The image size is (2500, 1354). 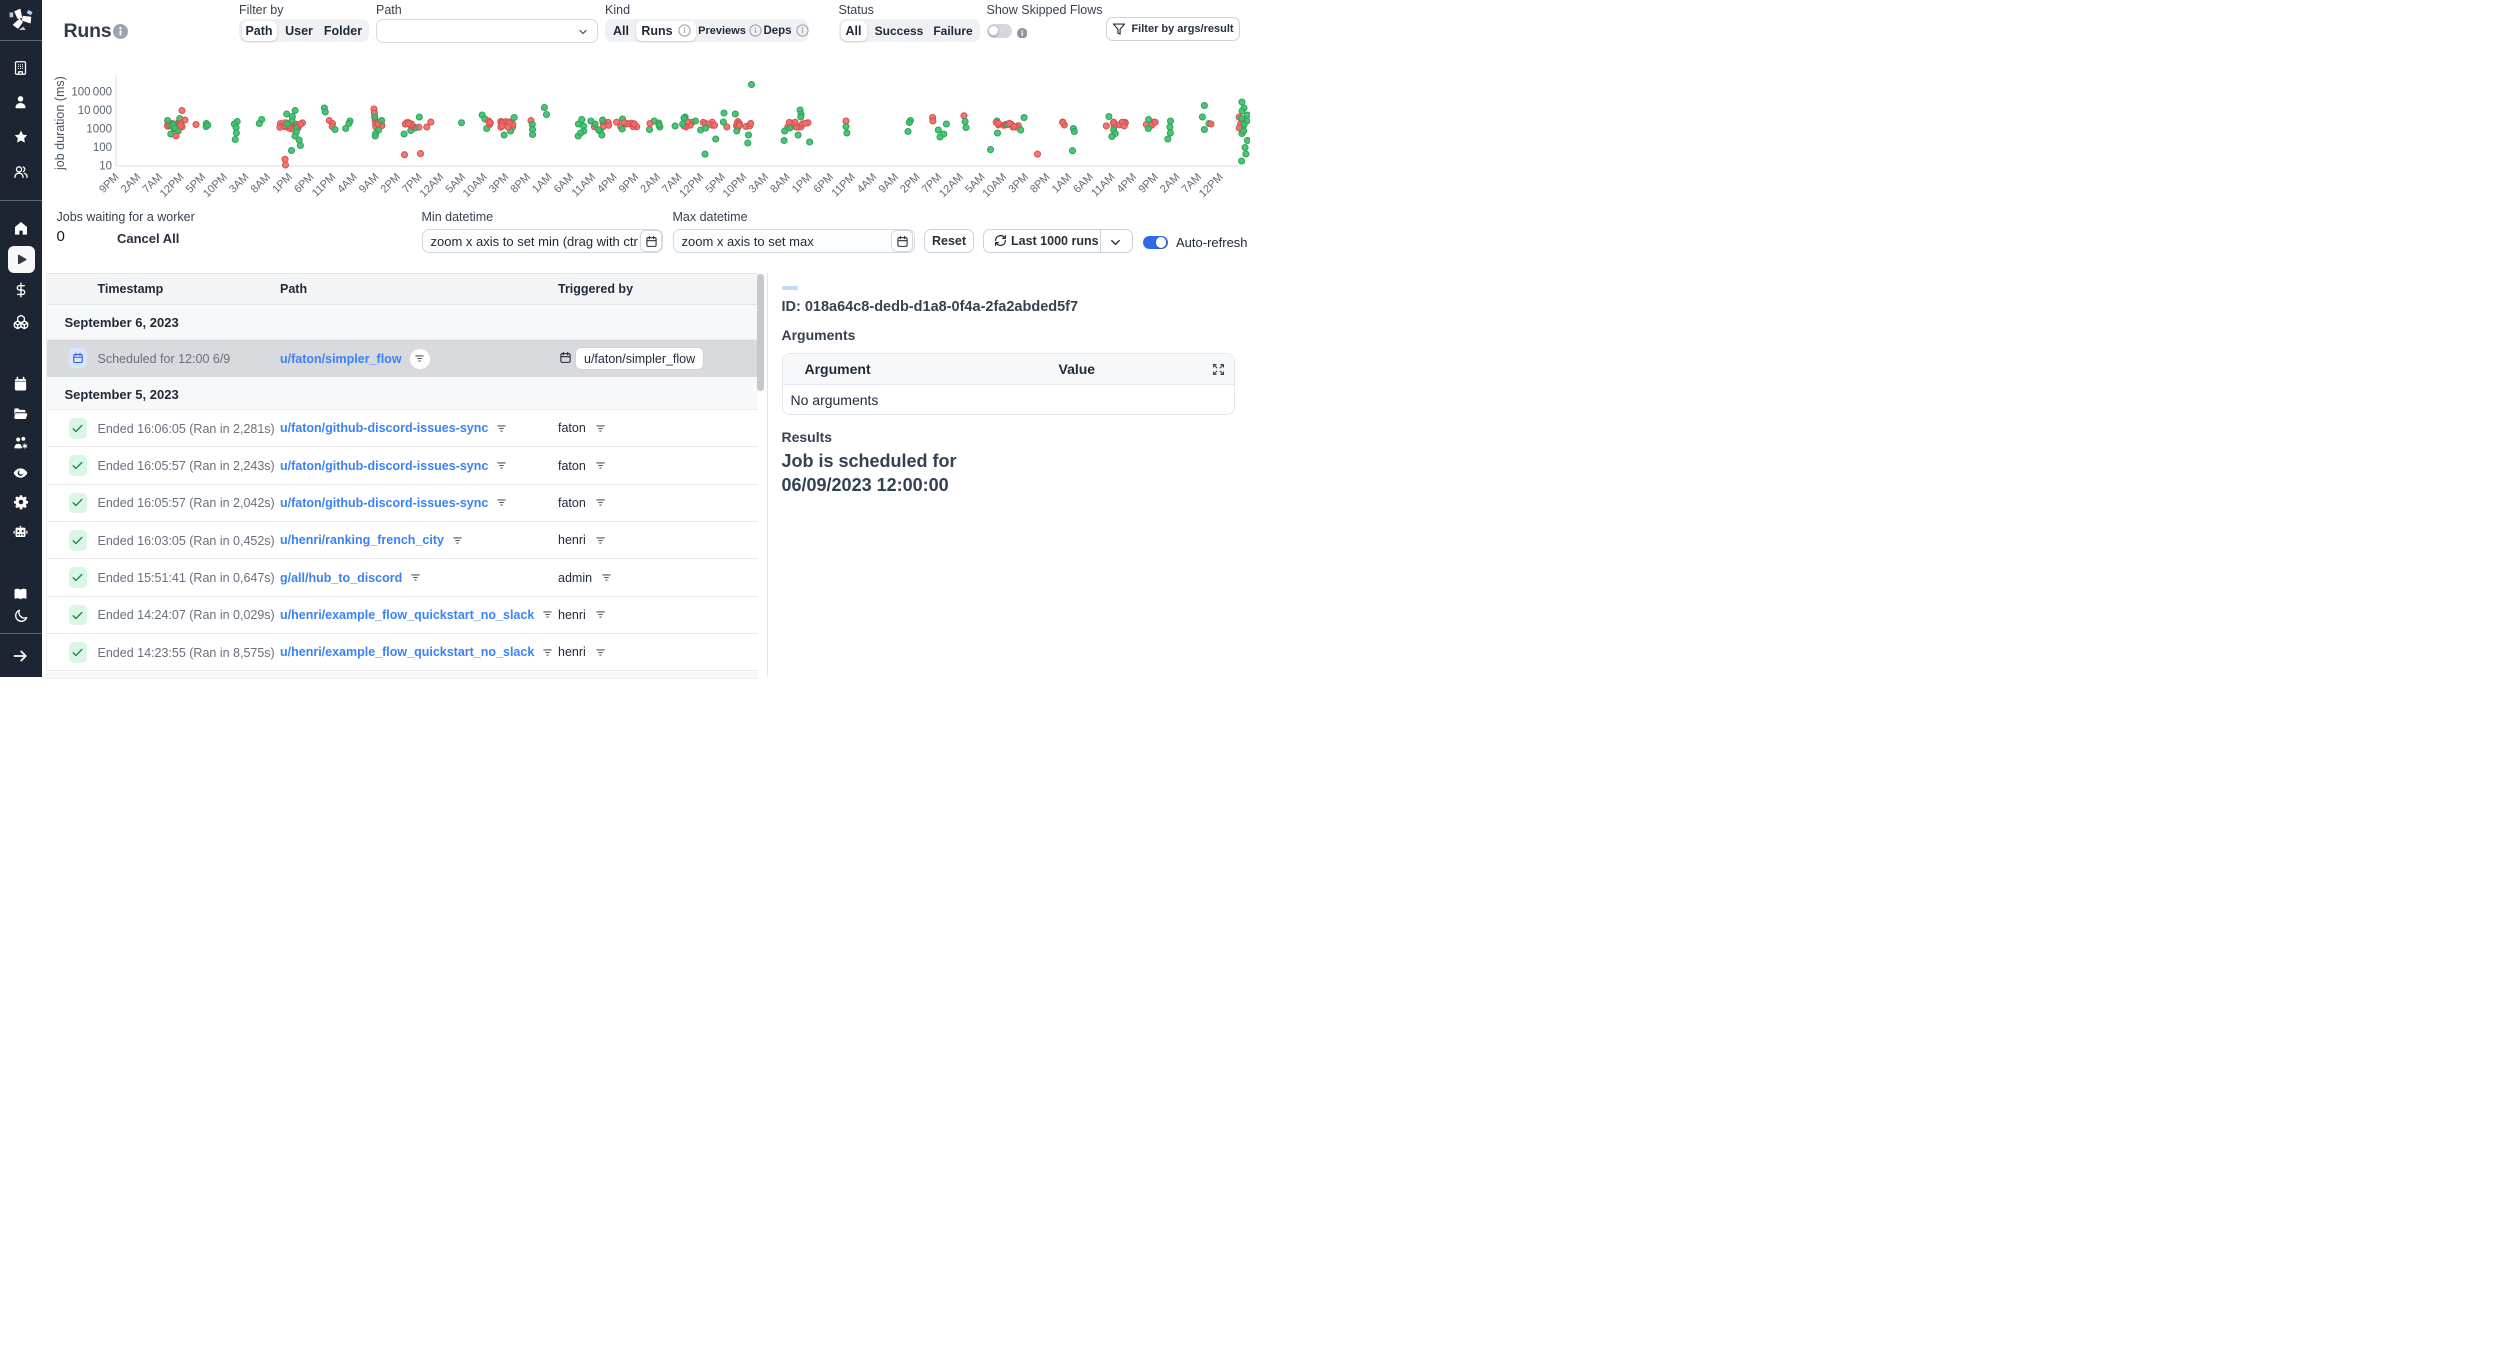 What do you see at coordinates (99, 130) in the screenshot?
I see `svg-text: 1000` at bounding box center [99, 130].